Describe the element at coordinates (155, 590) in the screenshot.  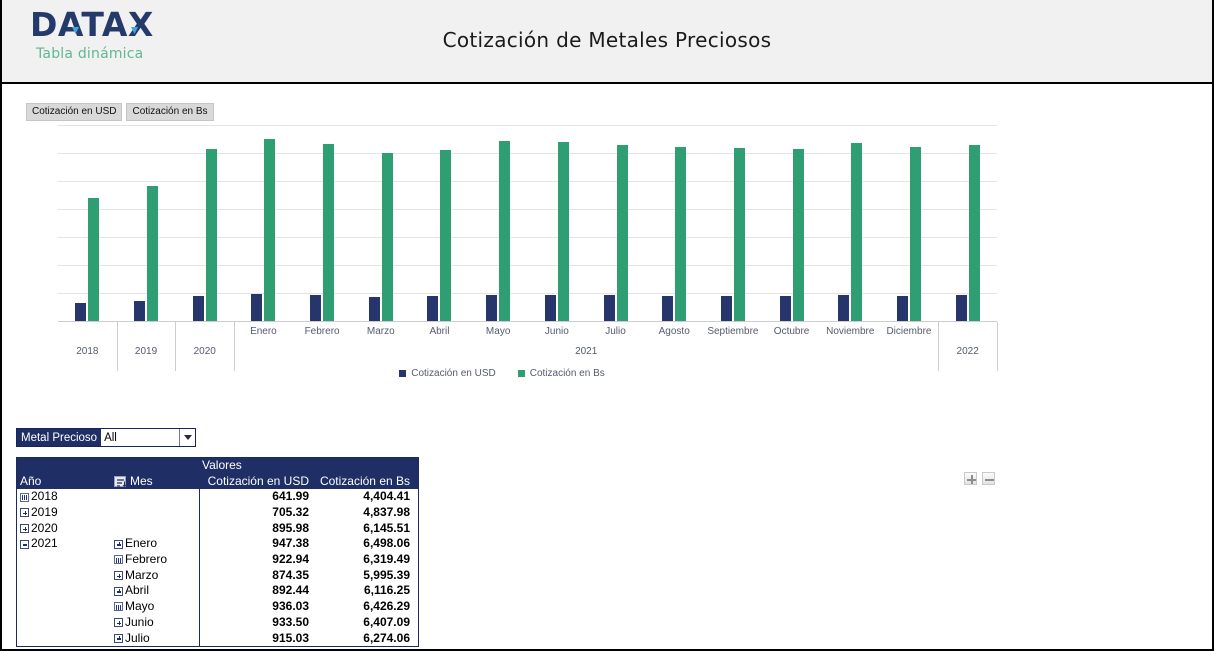
I see `pivot-cell-mes: Abril` at that location.